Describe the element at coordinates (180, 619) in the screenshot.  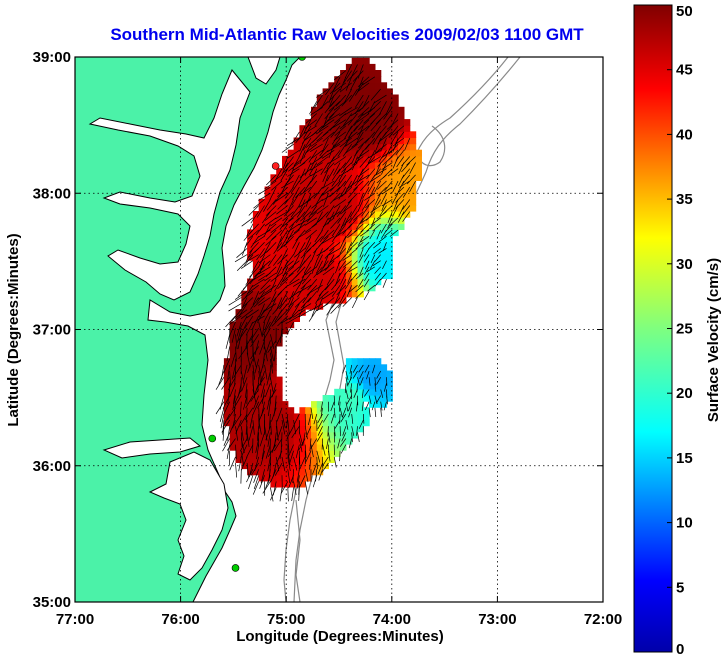
I see `x-tick-label: 76:00` at that location.